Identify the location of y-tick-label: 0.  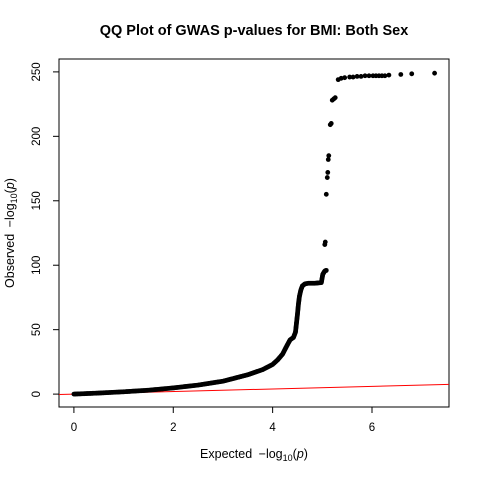
(37, 394).